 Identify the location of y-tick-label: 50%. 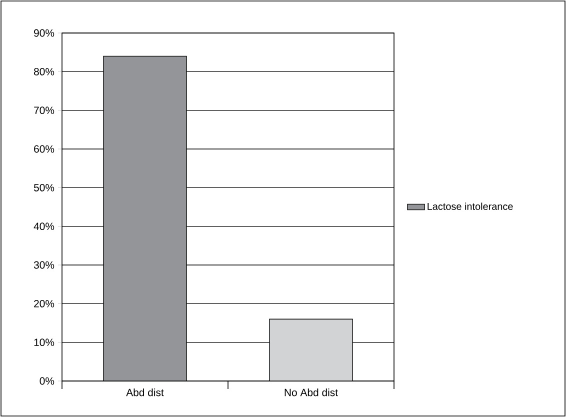
(44, 188).